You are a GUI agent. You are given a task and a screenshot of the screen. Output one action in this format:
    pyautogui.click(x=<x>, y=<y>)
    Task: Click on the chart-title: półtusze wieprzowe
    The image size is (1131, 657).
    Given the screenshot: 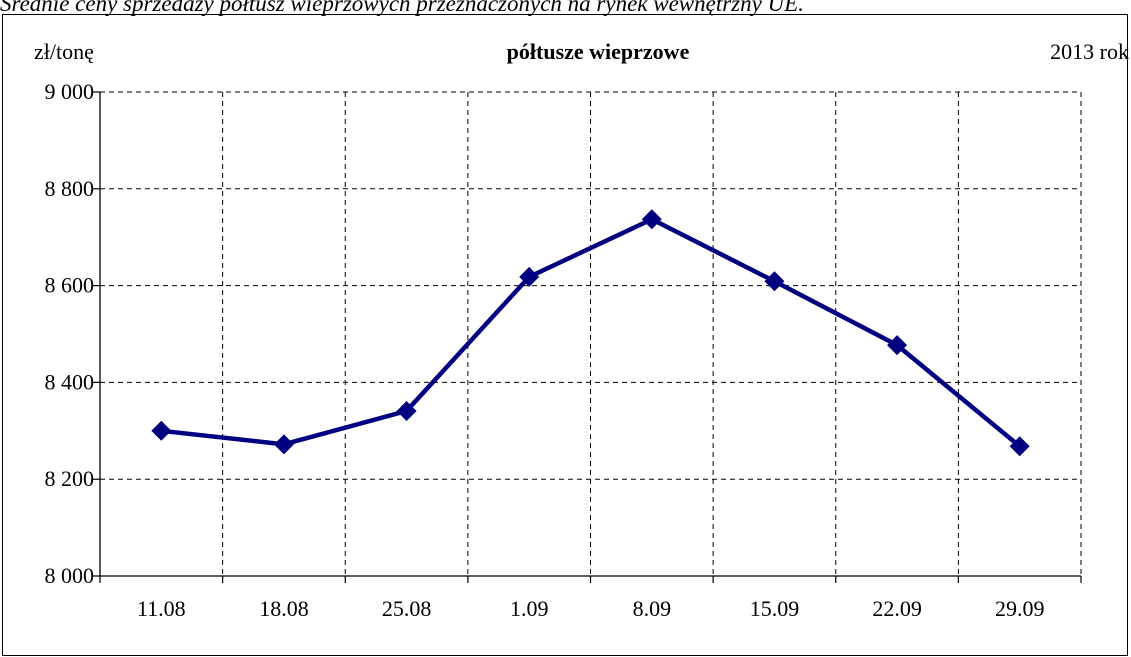 What is the action you would take?
    pyautogui.click(x=598, y=51)
    